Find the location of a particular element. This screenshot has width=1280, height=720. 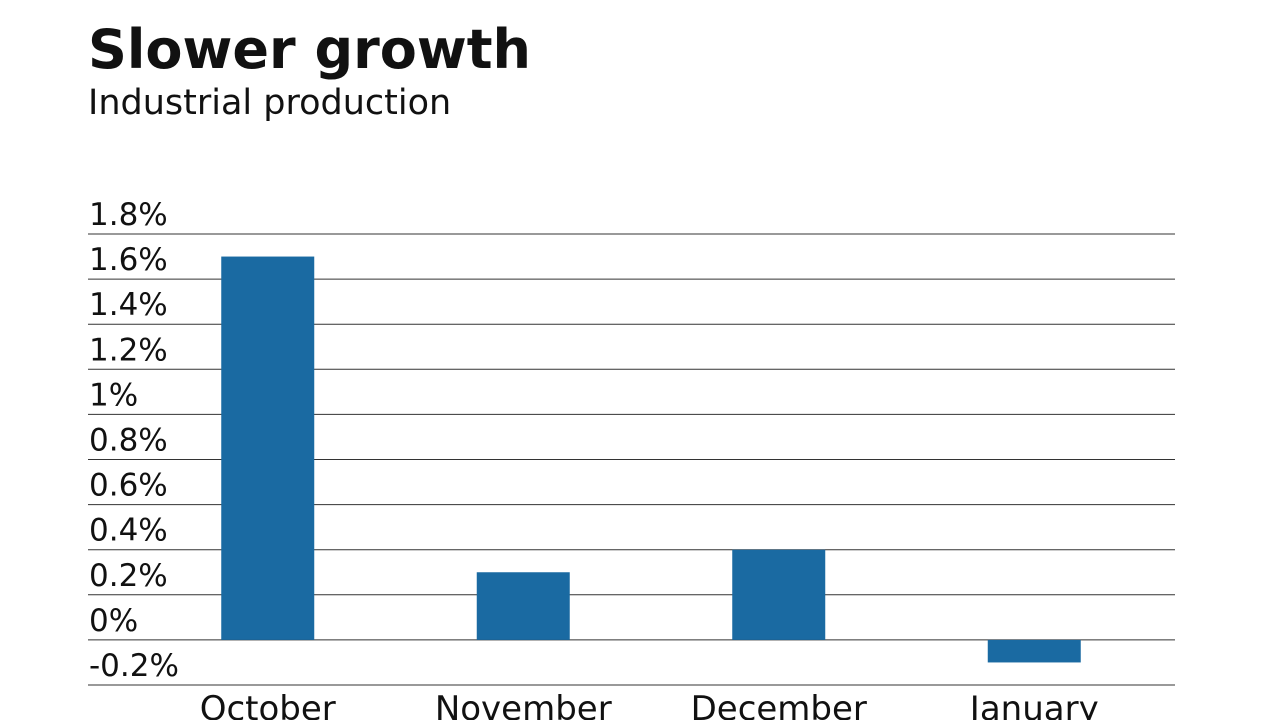

chart-title: Slower growth is located at coordinates (309, 49).